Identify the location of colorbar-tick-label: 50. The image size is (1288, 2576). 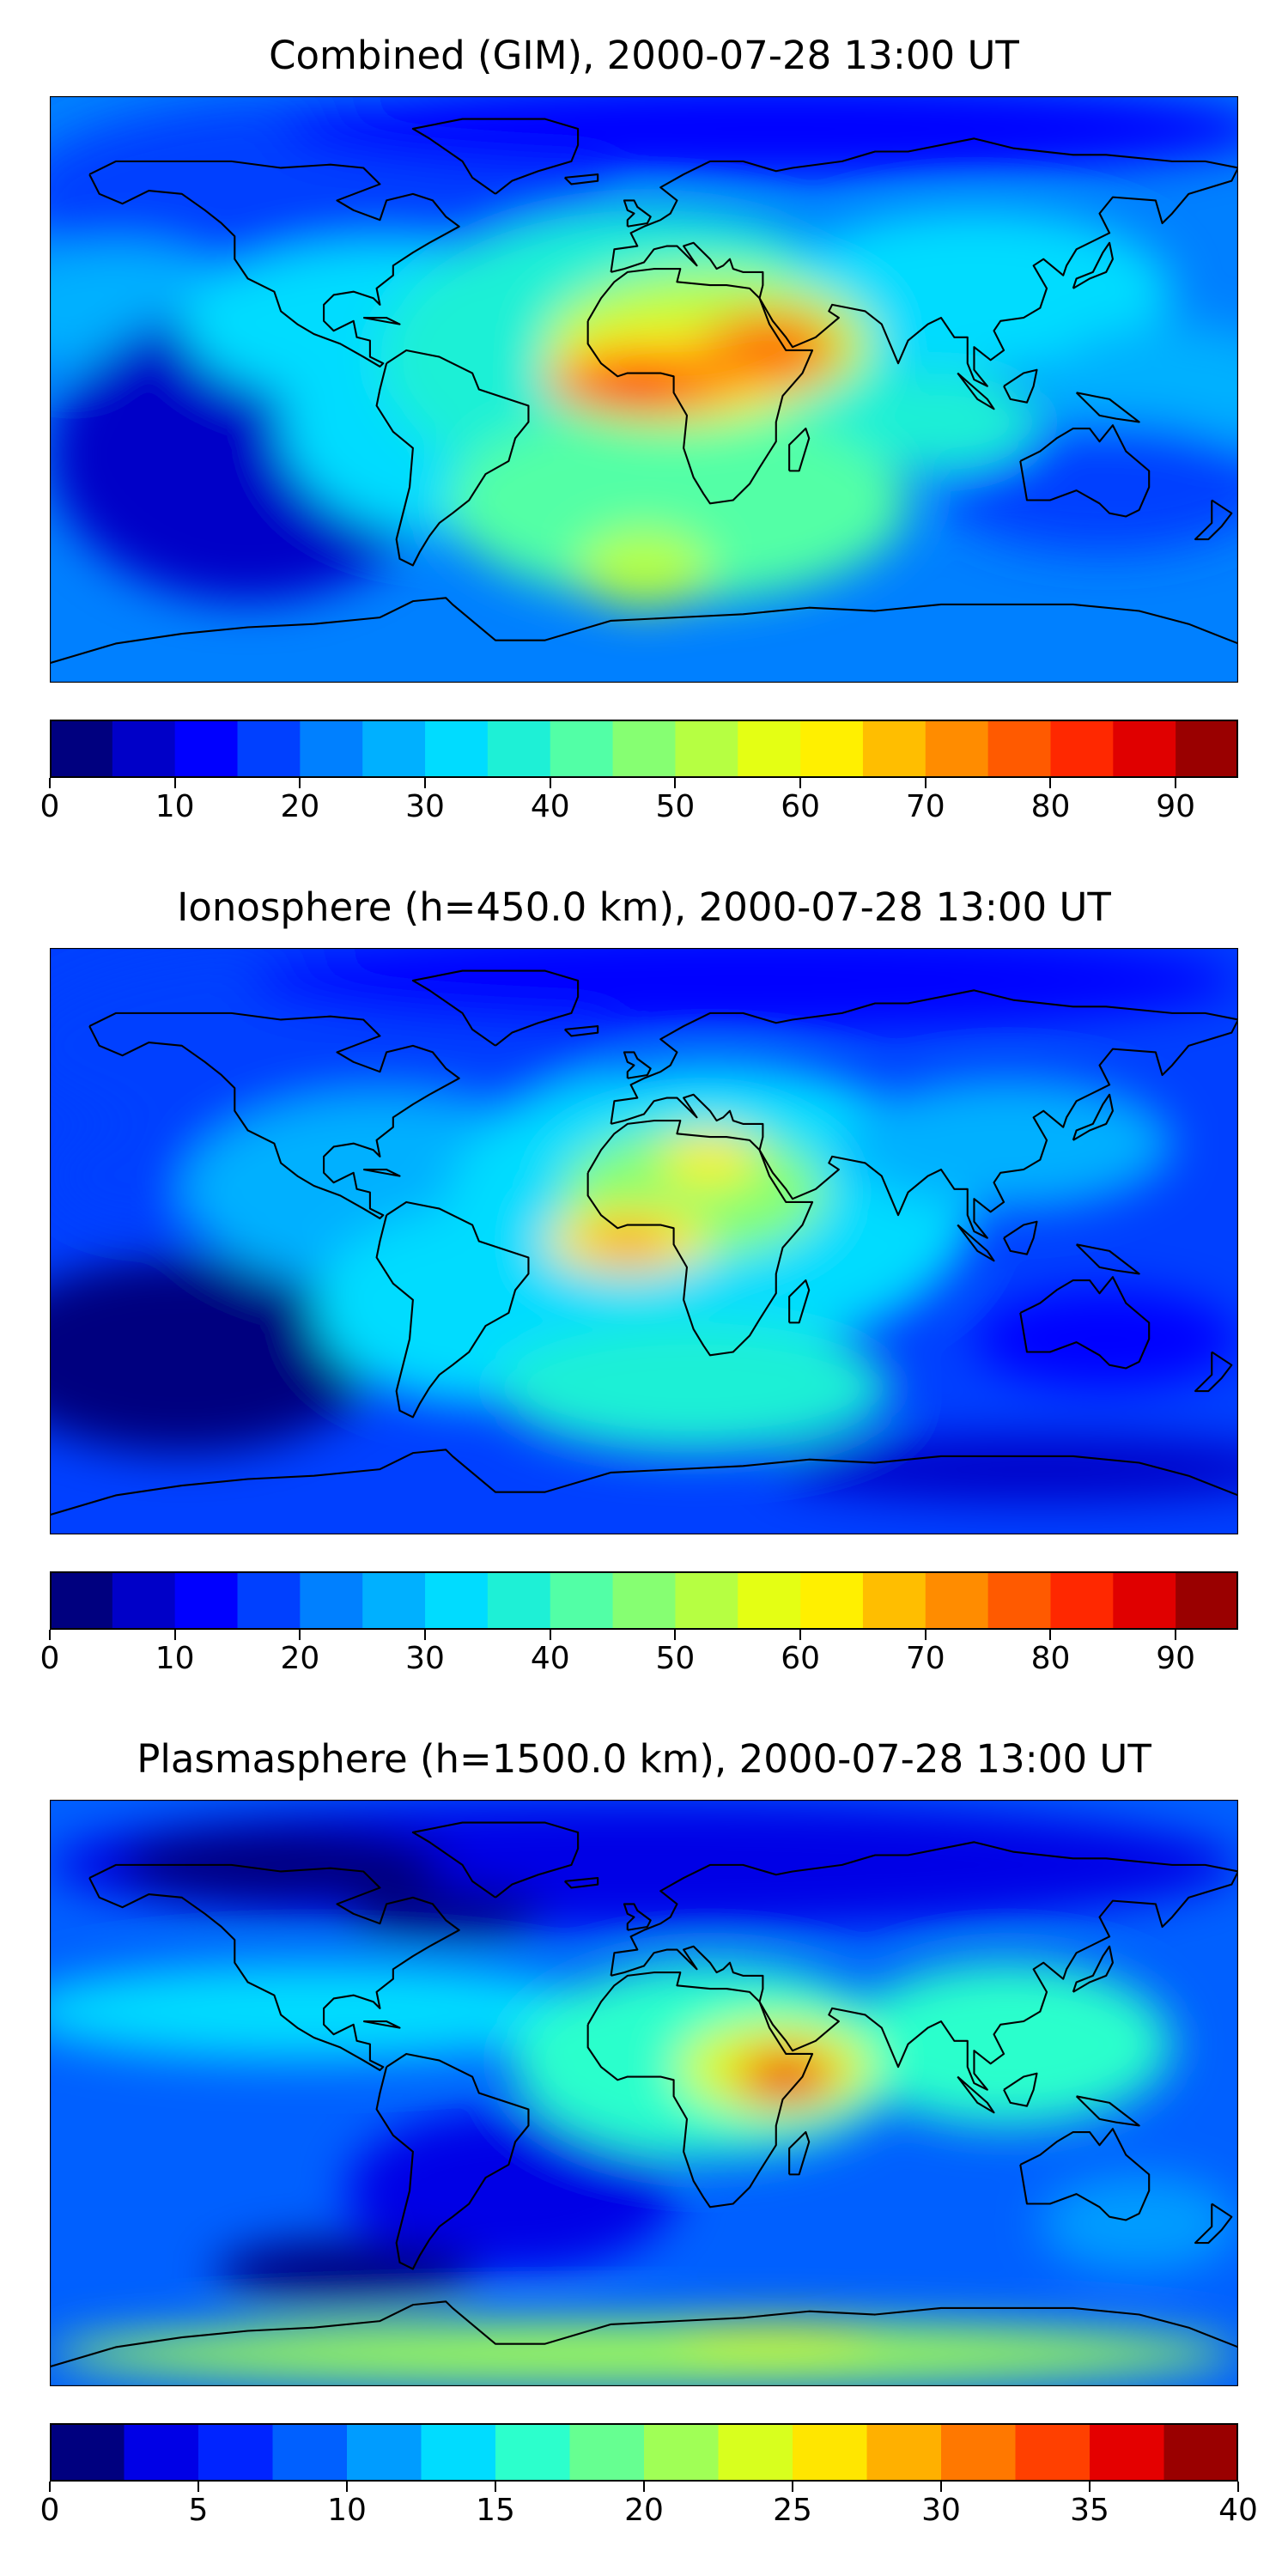
(675, 1658).